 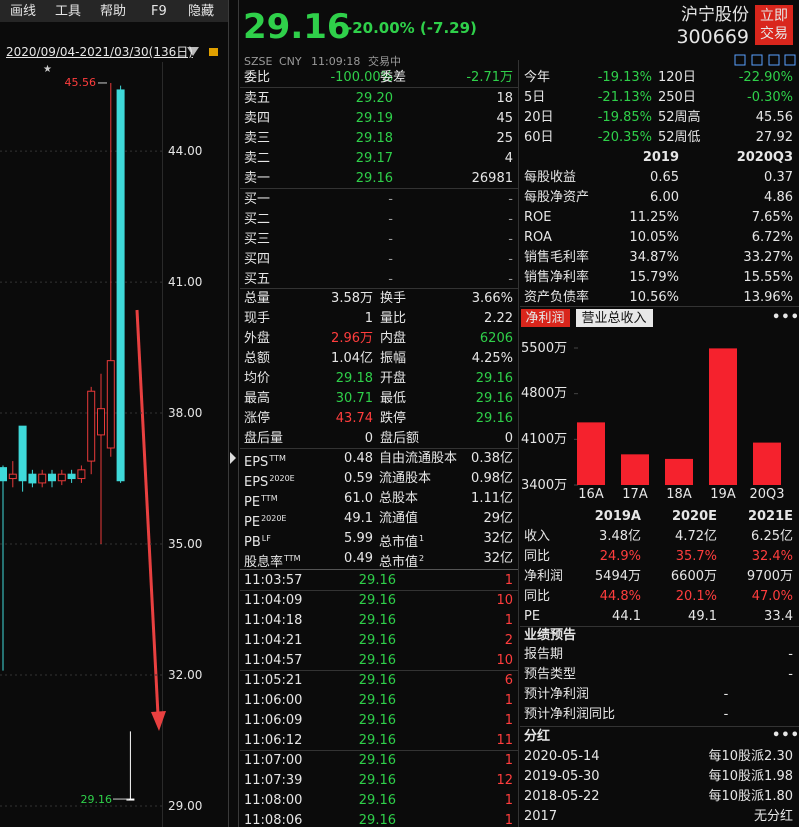 What do you see at coordinates (537, 736) in the screenshot?
I see `section-title: 分红` at bounding box center [537, 736].